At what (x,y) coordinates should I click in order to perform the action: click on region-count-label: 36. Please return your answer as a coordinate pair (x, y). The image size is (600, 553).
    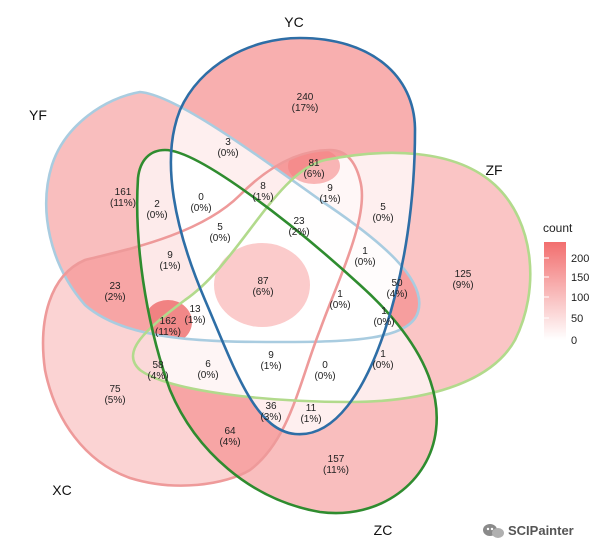
    Looking at the image, I should click on (271, 406).